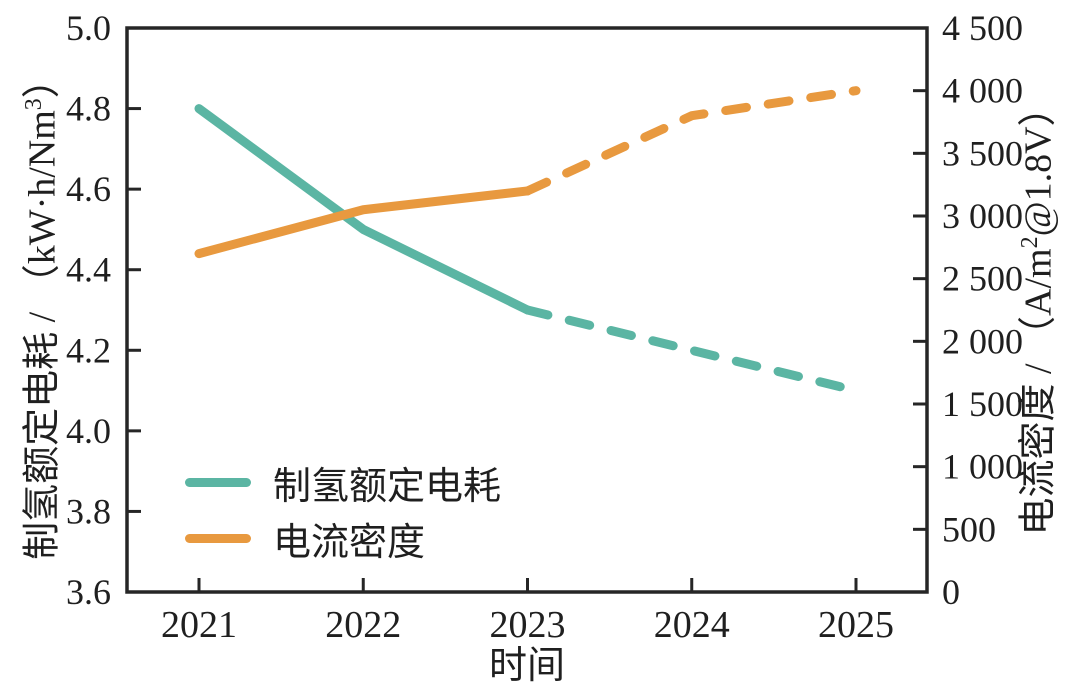  I want to click on left-axis-tick-label: 4.2, so click(88, 350).